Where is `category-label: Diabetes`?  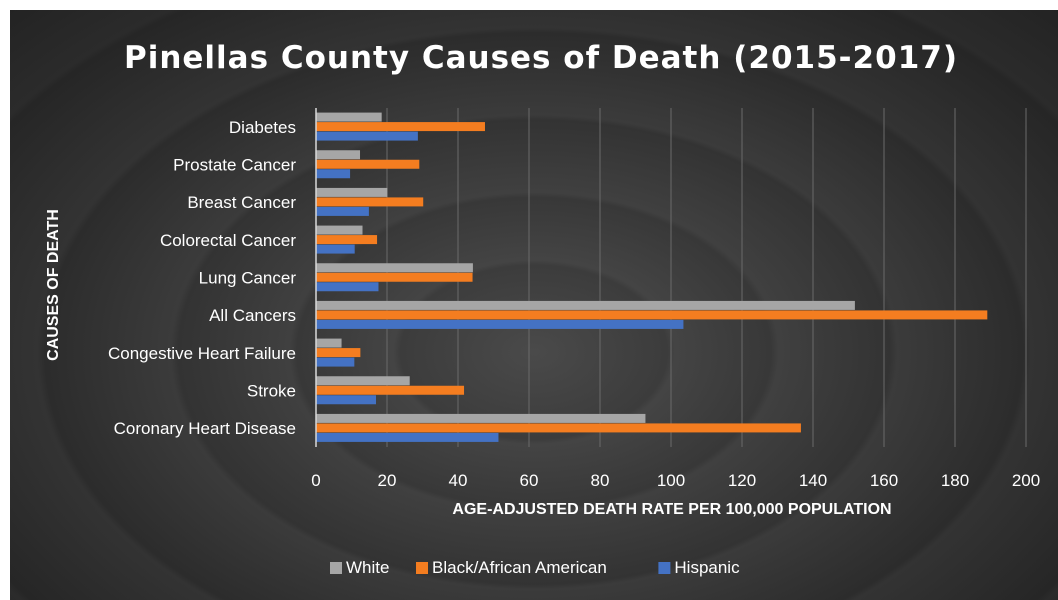
category-label: Diabetes is located at coordinates (262, 127).